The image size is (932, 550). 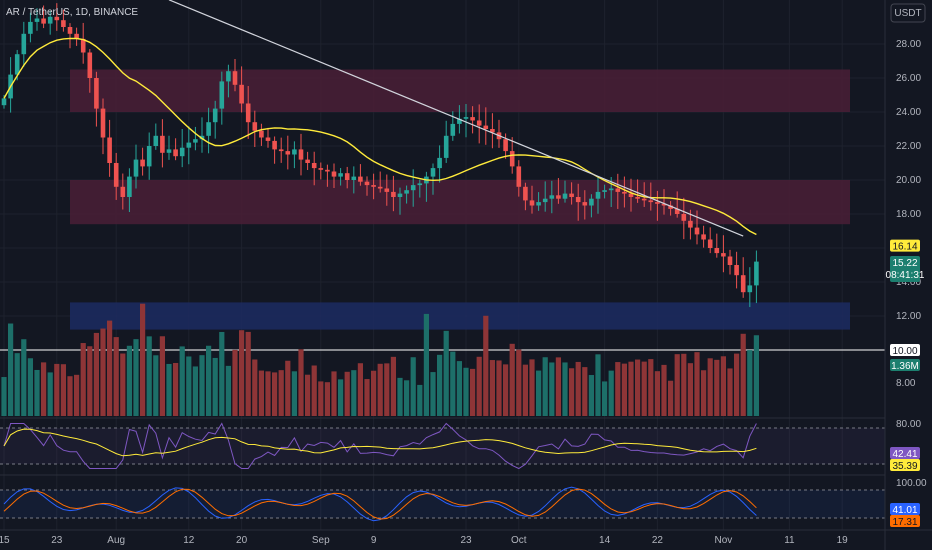 What do you see at coordinates (321, 540) in the screenshot?
I see `time-tick-label: Sep` at bounding box center [321, 540].